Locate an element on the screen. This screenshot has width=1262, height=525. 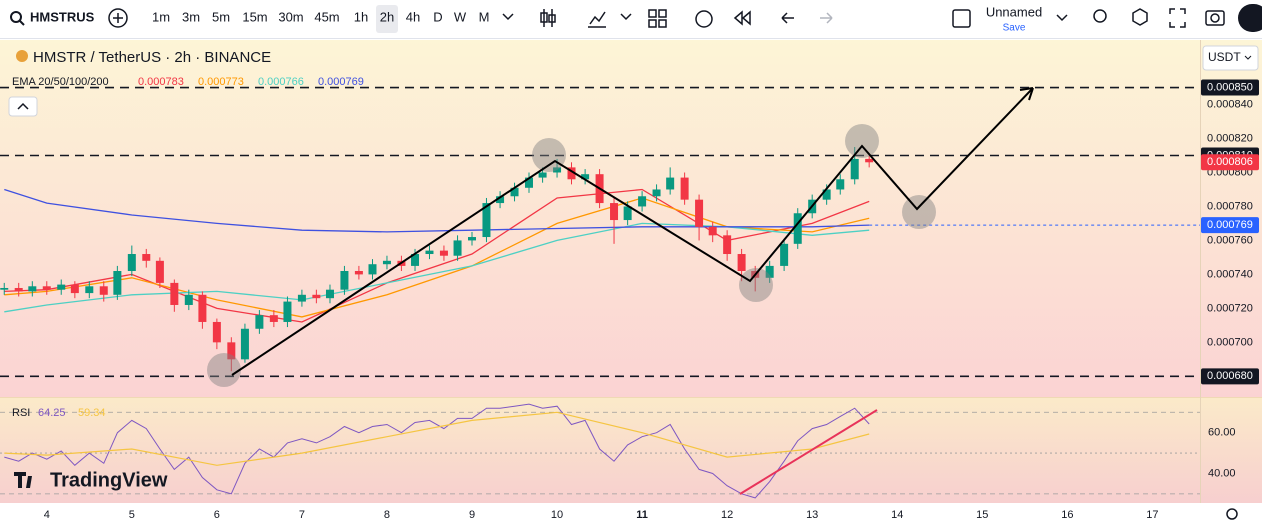
y-tick-label: 0.000720 is located at coordinates (1230, 308).